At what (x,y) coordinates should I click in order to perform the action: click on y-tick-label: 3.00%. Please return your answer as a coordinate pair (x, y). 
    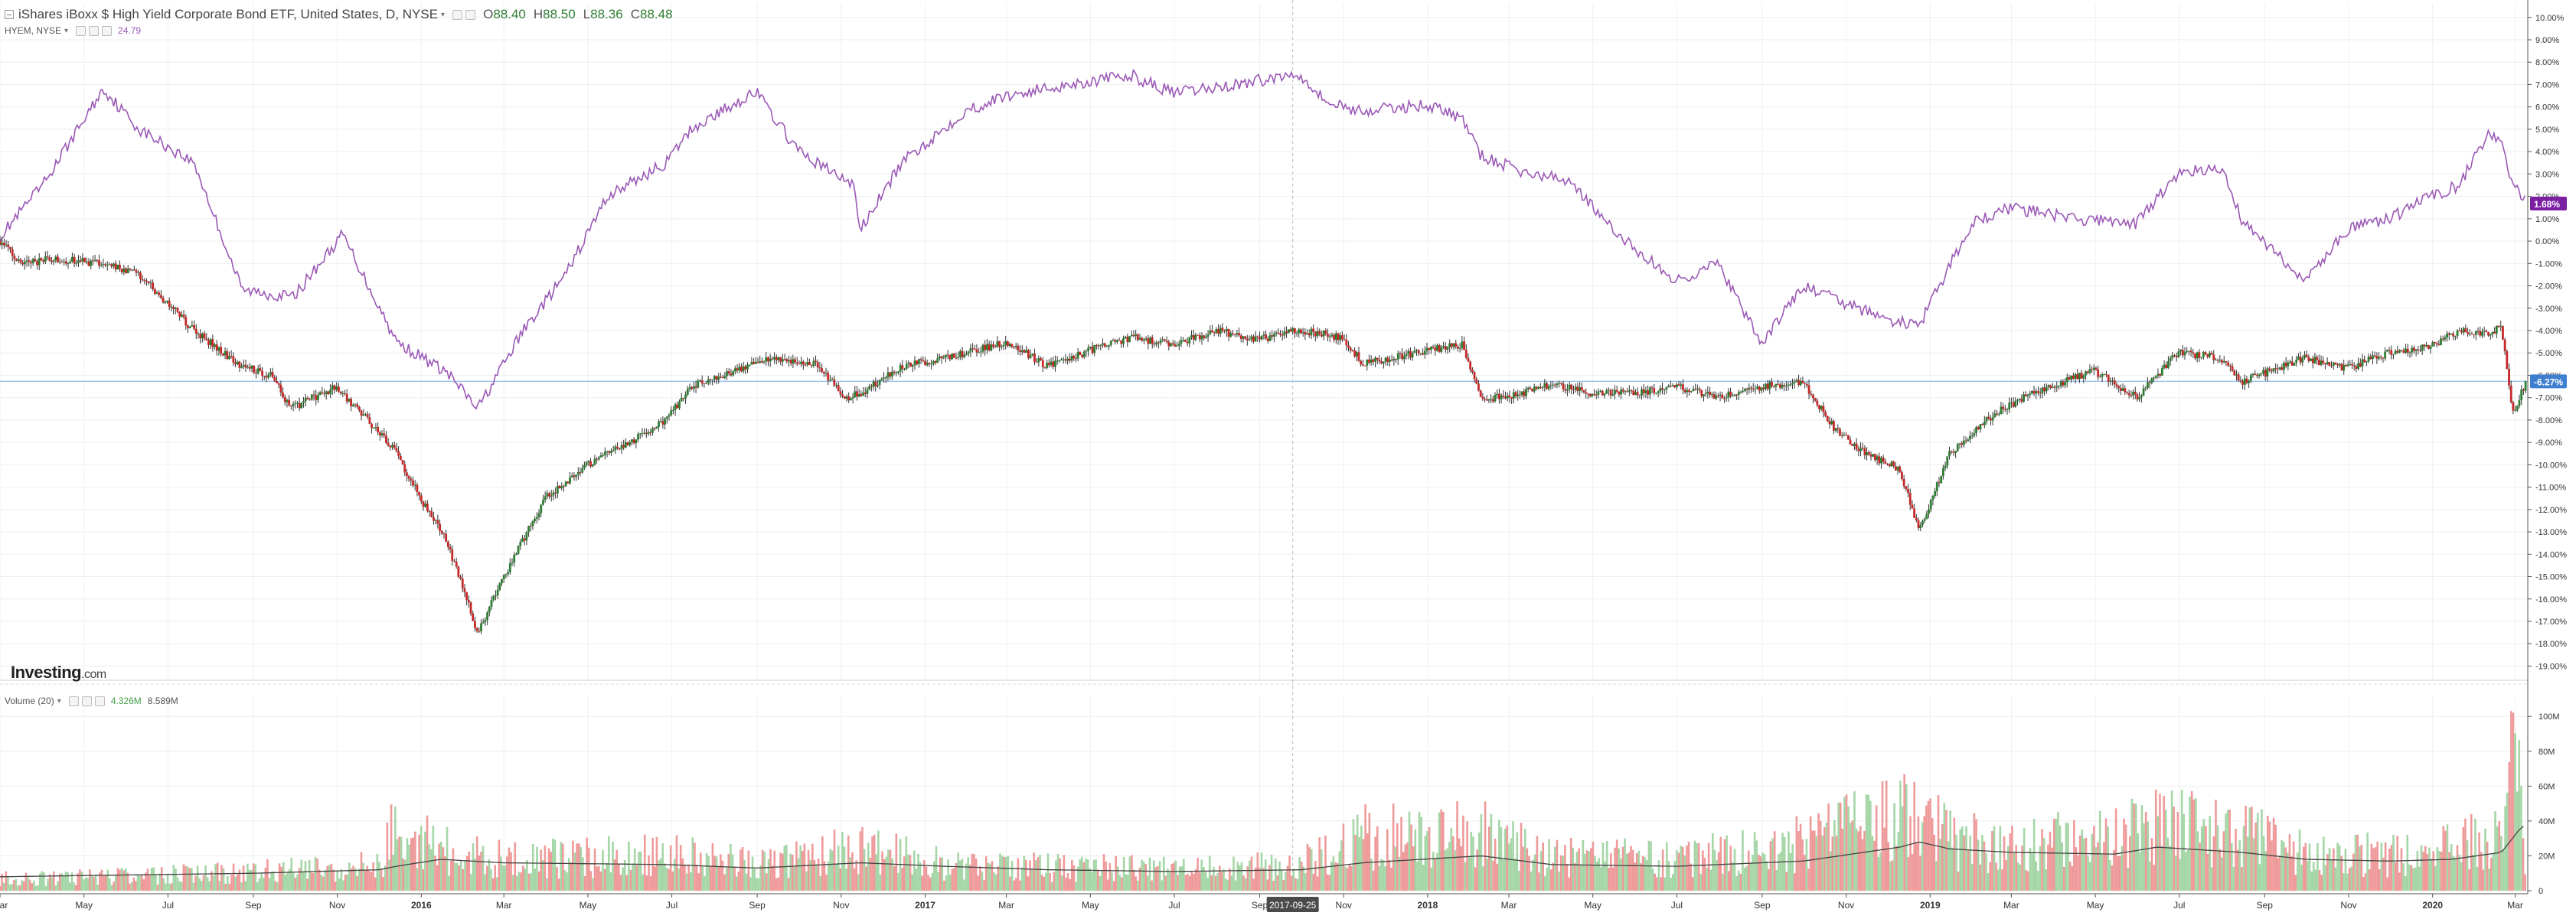
    Looking at the image, I should click on (2547, 174).